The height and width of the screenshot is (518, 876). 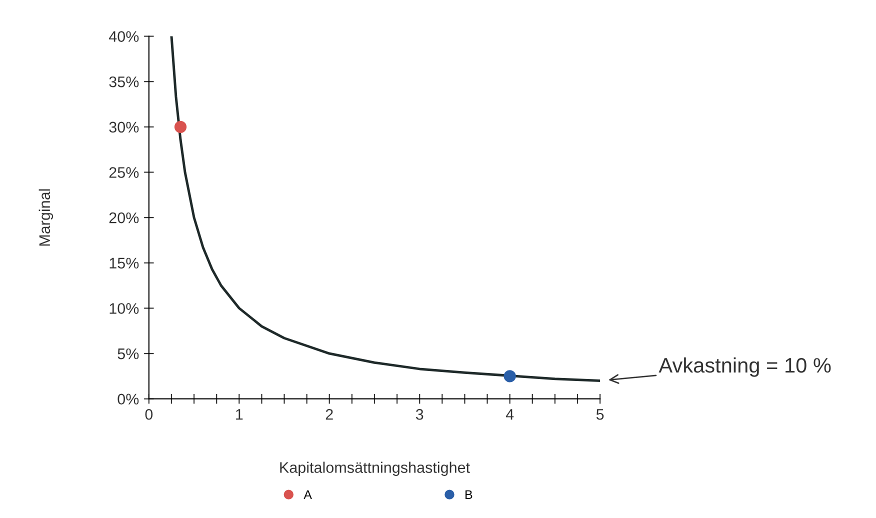 What do you see at coordinates (123, 36) in the screenshot?
I see `y-tick-label: 40%` at bounding box center [123, 36].